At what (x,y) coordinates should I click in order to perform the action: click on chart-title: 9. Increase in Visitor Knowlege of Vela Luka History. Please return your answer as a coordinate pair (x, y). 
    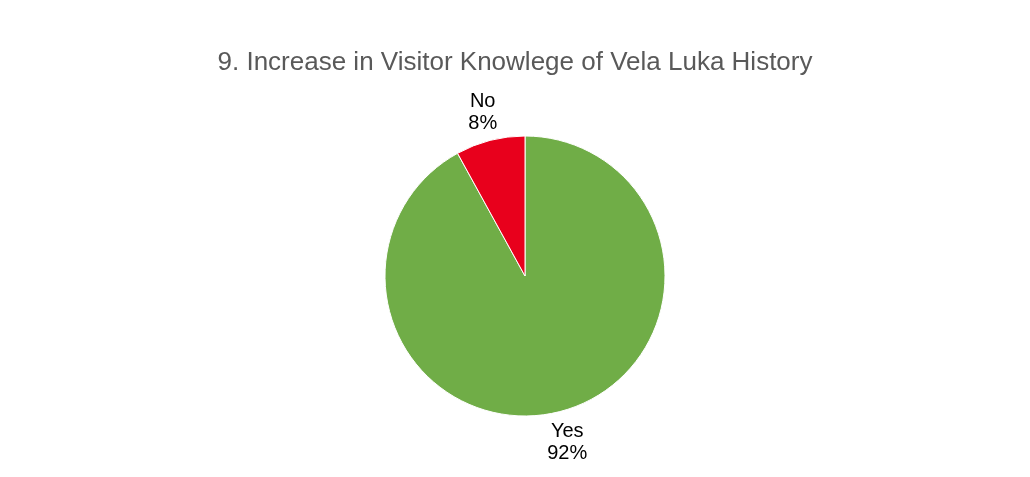
    Looking at the image, I should click on (515, 61).